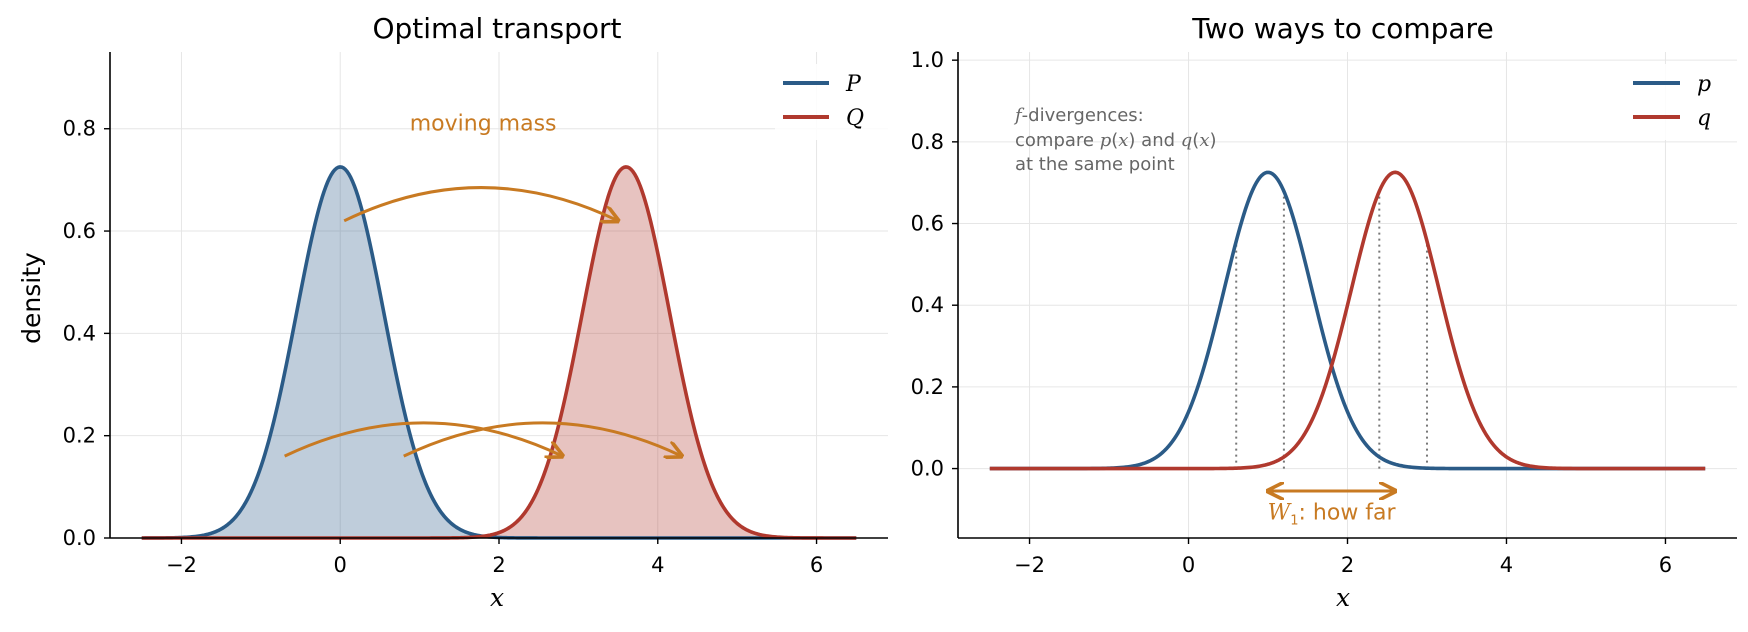 This screenshot has width=1748, height=632. I want to click on legend-label-q: q, so click(1704, 118).